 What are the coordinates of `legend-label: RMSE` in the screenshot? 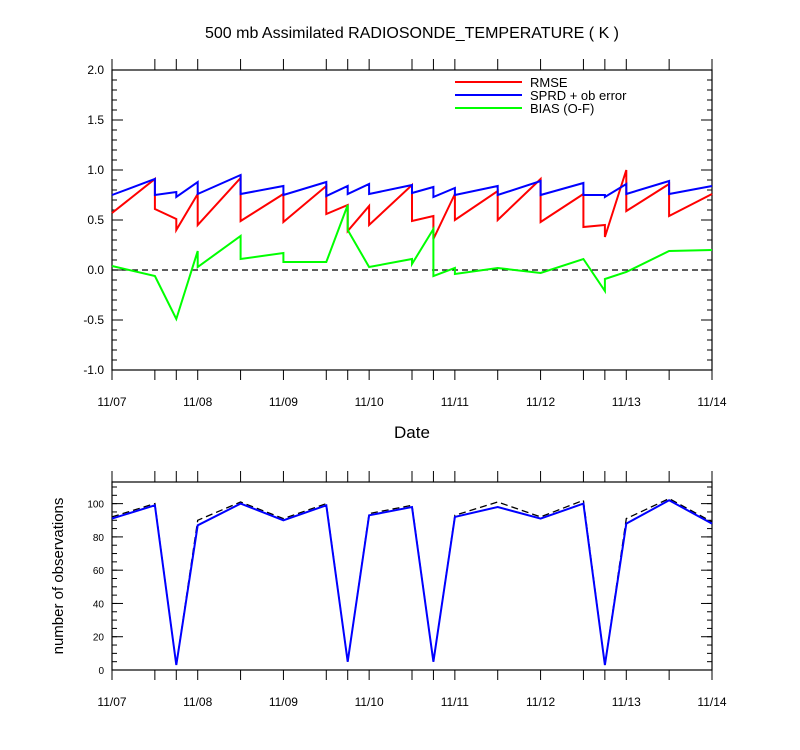 It's located at (549, 82).